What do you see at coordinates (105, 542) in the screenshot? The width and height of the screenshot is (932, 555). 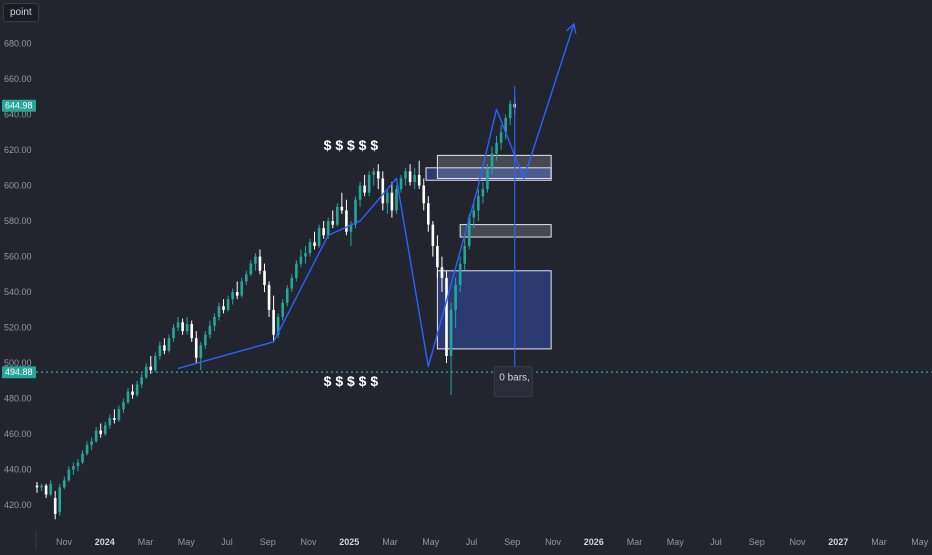 I see `x-tick-label: 2024` at bounding box center [105, 542].